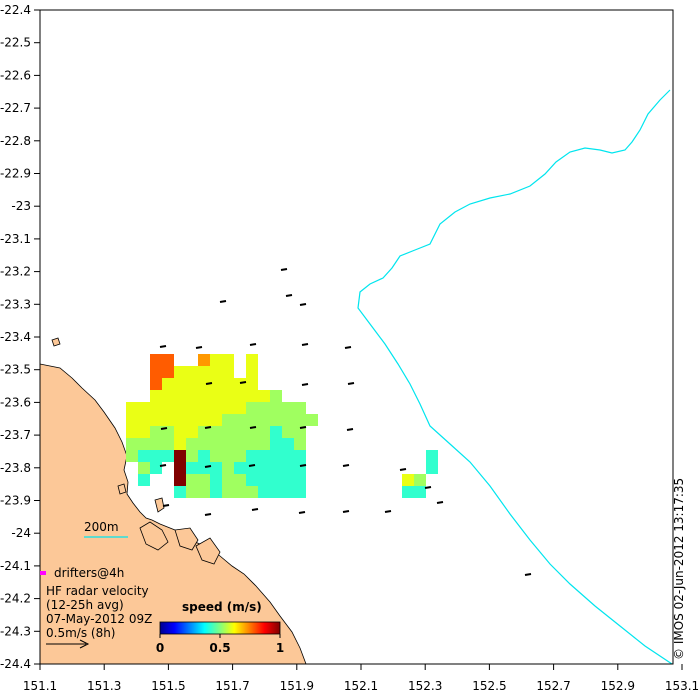  What do you see at coordinates (220, 628) in the screenshot?
I see `colorbar` at bounding box center [220, 628].